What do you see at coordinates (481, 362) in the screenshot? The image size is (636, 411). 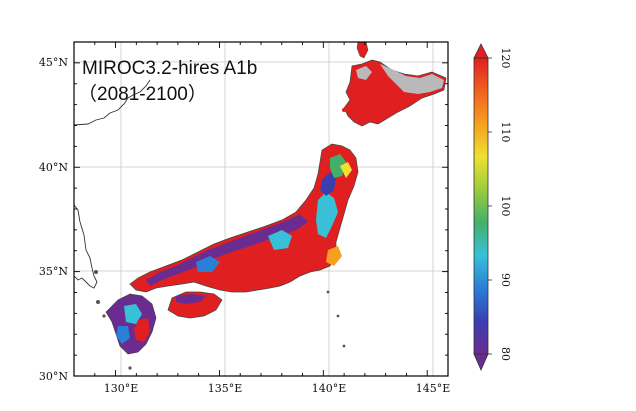 I see `colorbar-bottom-triangle` at bounding box center [481, 362].